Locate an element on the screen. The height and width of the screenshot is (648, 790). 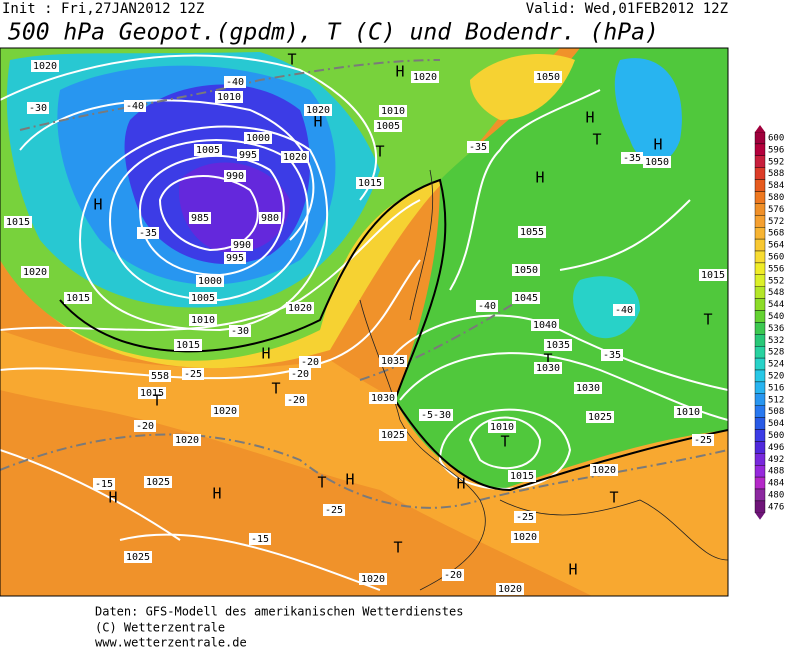
map-label: 1015 is located at coordinates (18, 222).